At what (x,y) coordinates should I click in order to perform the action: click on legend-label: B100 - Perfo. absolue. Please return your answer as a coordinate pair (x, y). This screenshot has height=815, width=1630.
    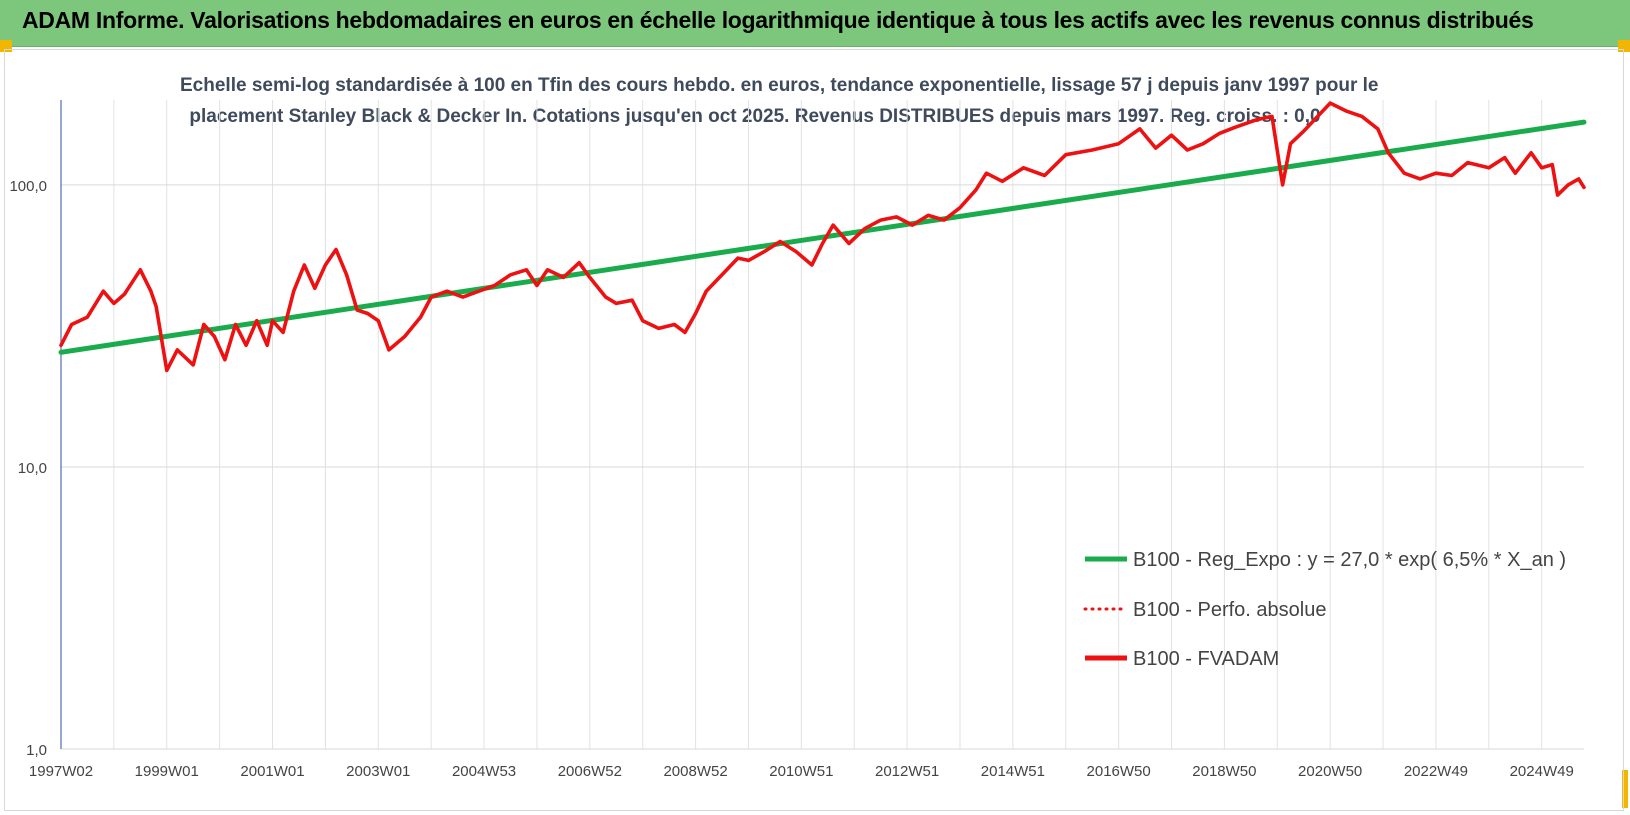
    Looking at the image, I should click on (1229, 610).